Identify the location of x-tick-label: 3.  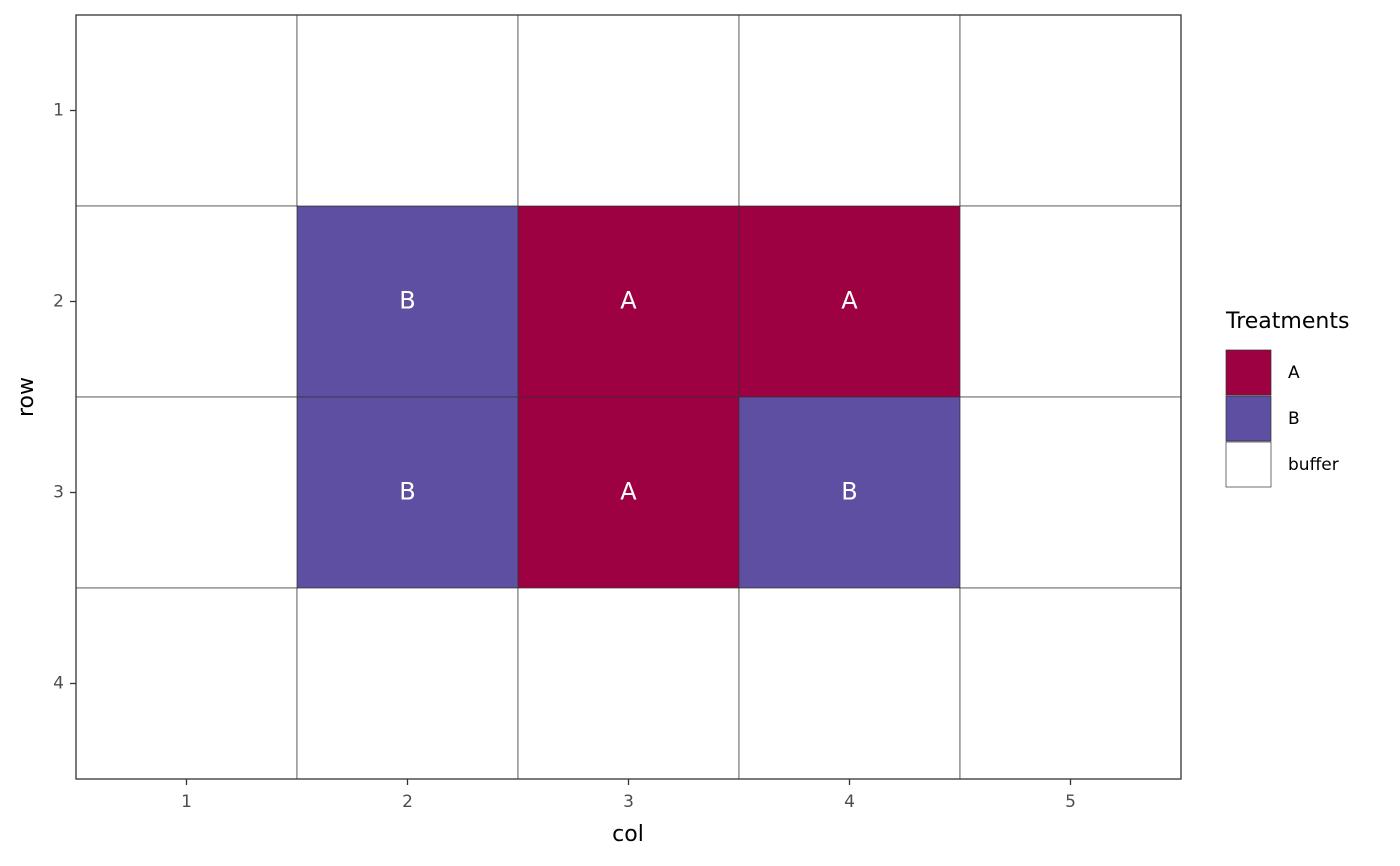
(628, 802).